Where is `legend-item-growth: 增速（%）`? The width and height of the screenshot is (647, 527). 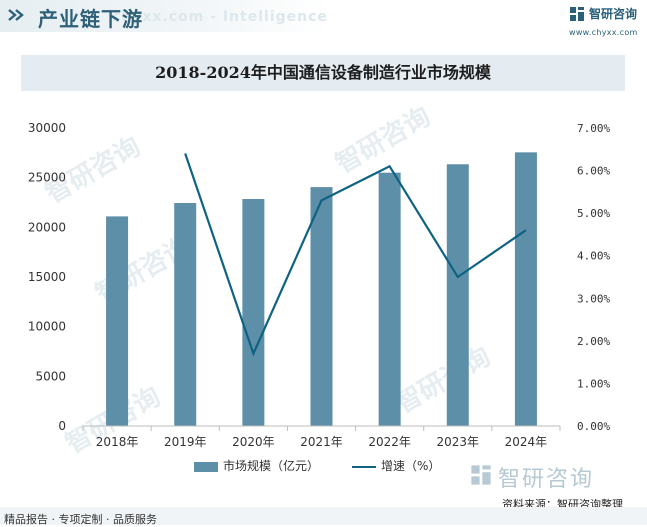
legend-item-growth: 增速（%） is located at coordinates (396, 466).